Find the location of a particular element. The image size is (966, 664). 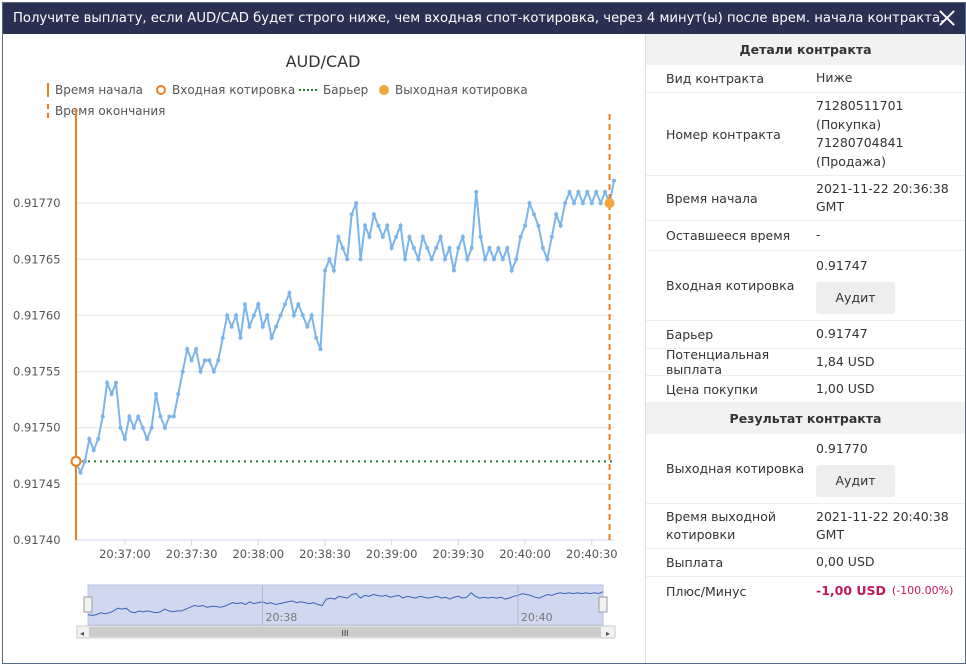

legend-end-time-label: Время окончания is located at coordinates (110, 111).